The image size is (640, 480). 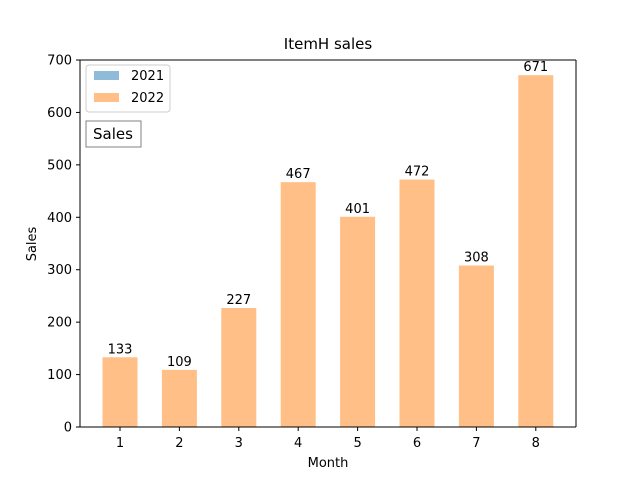 What do you see at coordinates (59, 61) in the screenshot?
I see `y-tick-label-700: 700` at bounding box center [59, 61].